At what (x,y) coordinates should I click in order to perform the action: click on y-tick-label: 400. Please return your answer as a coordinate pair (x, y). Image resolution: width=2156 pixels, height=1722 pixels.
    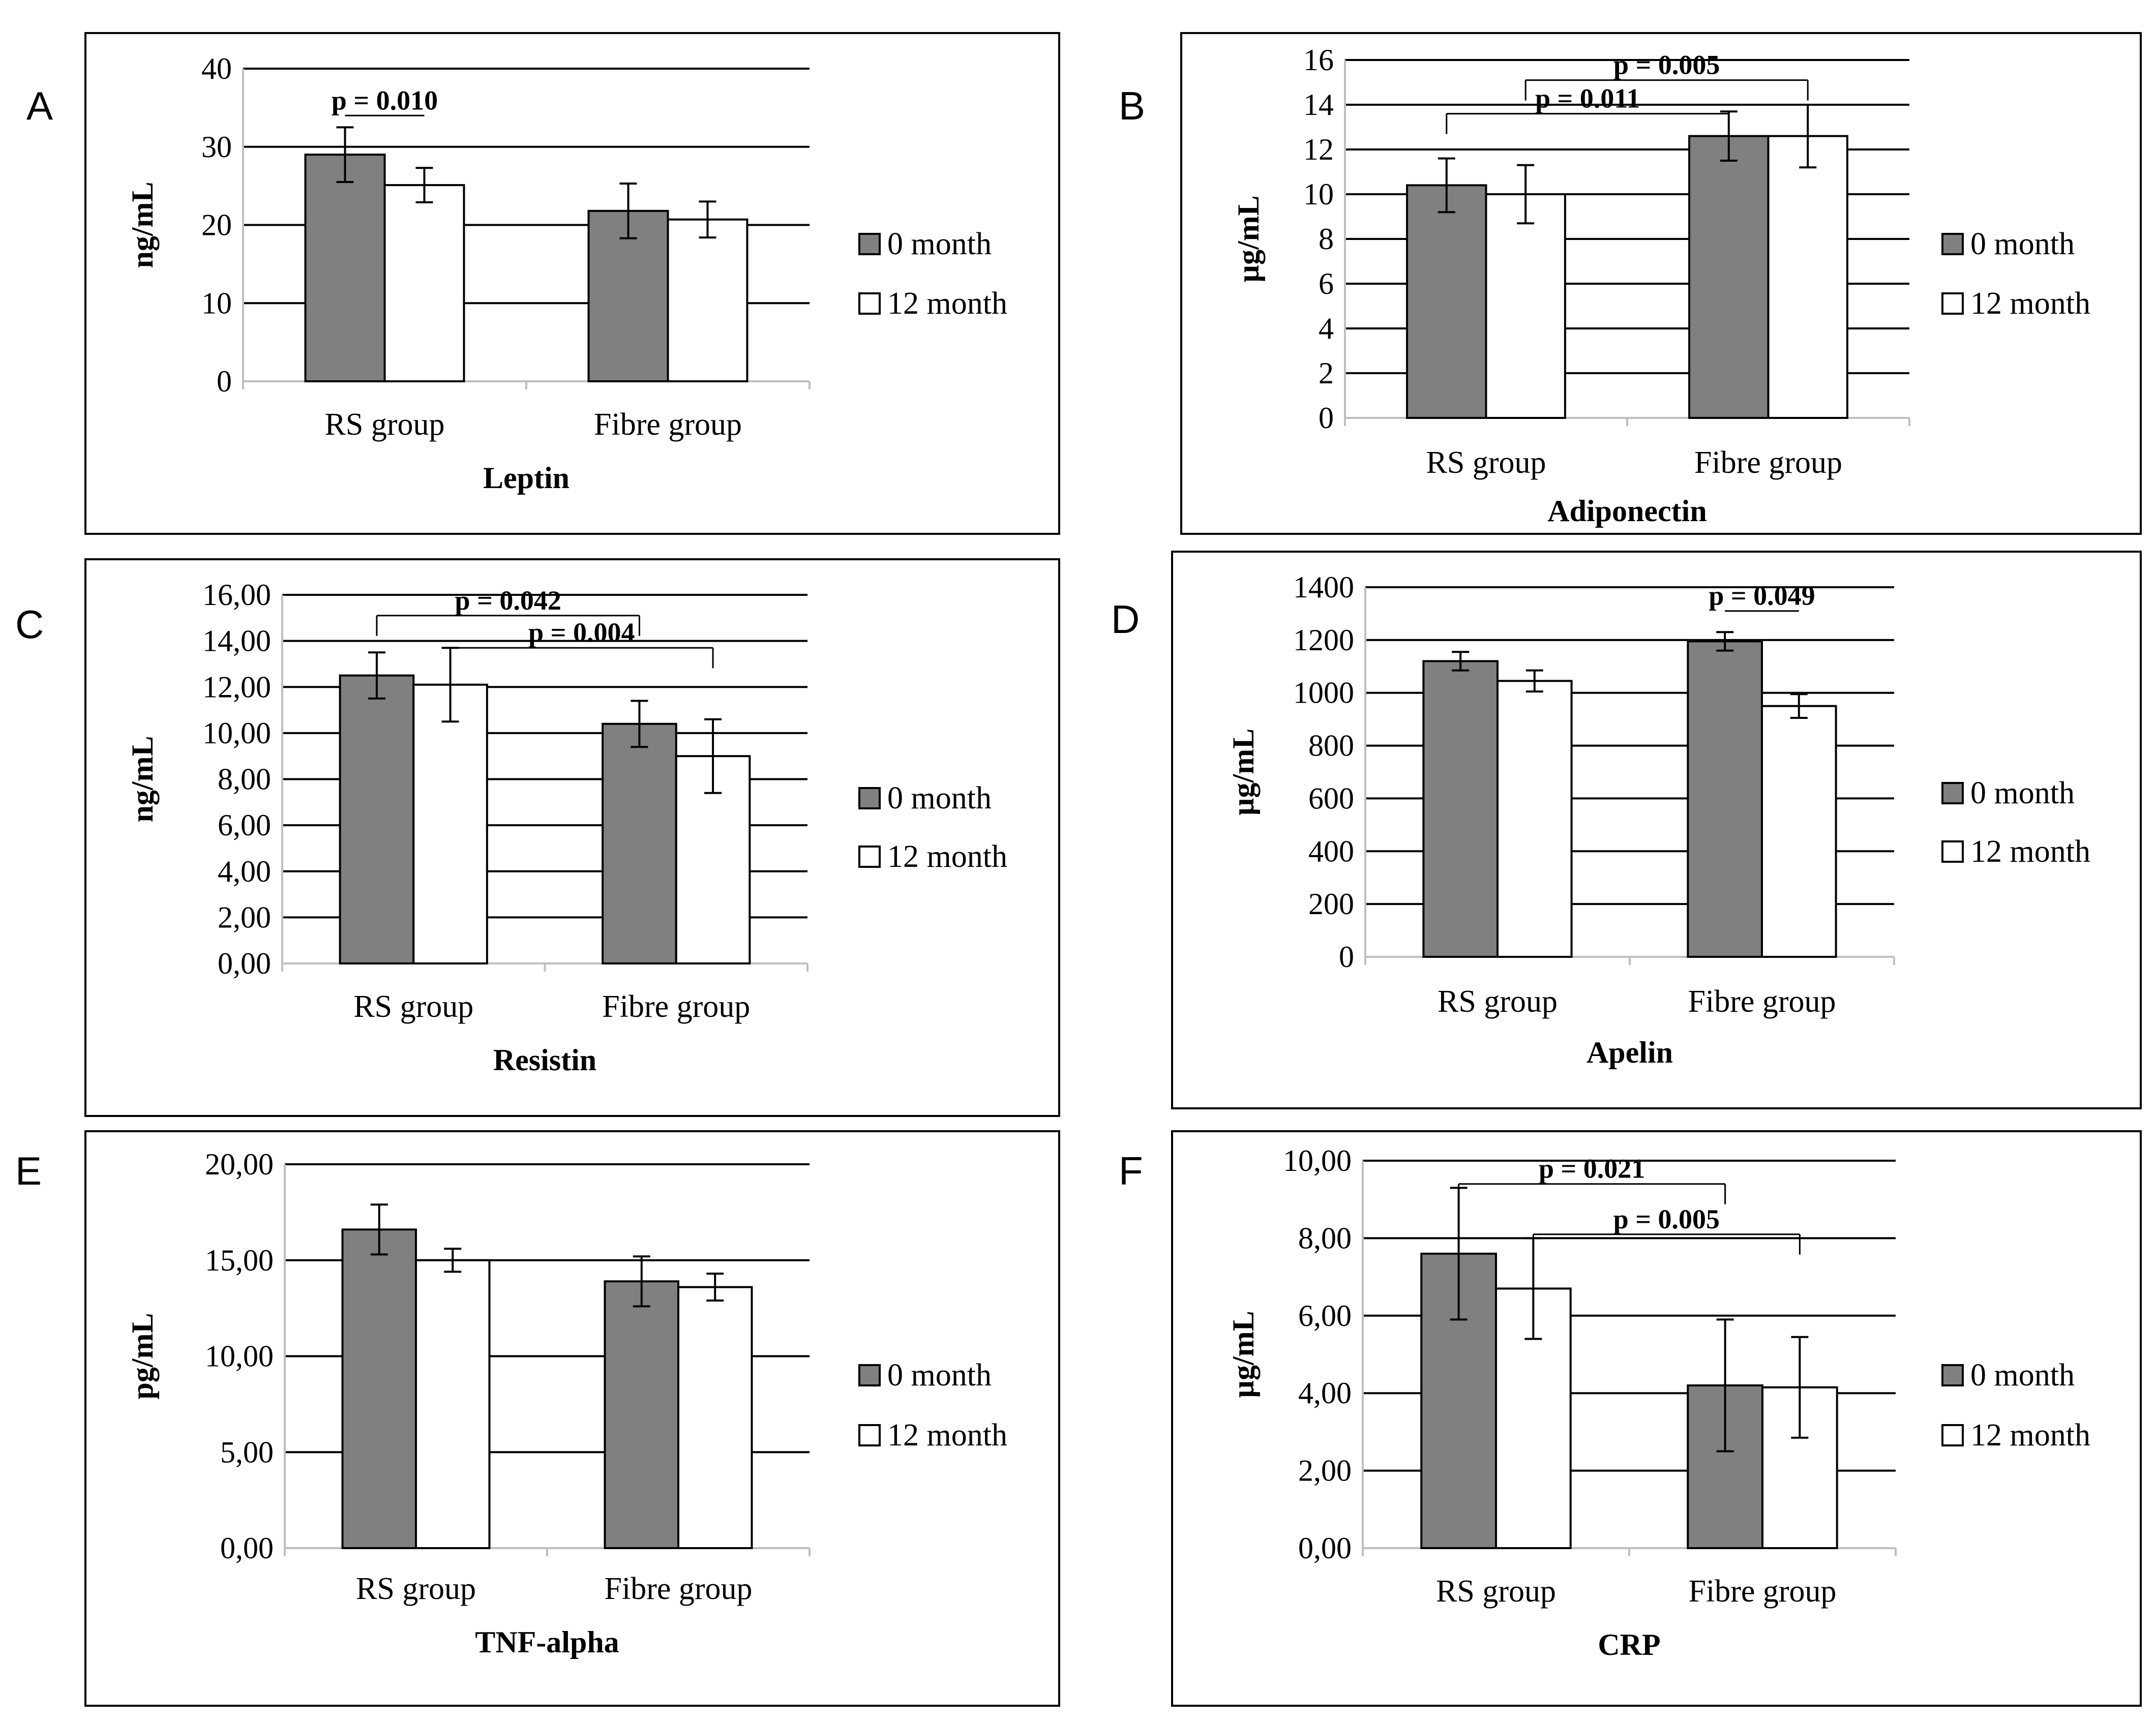
    Looking at the image, I should click on (1331, 851).